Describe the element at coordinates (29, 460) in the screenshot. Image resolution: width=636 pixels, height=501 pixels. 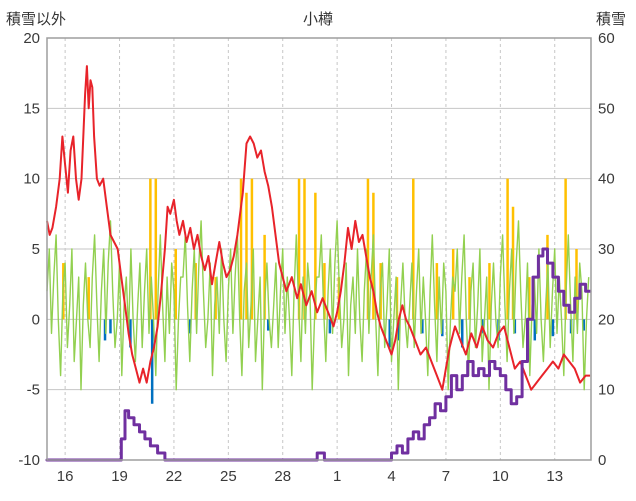
I see `left-axis-tick-label: -10` at that location.